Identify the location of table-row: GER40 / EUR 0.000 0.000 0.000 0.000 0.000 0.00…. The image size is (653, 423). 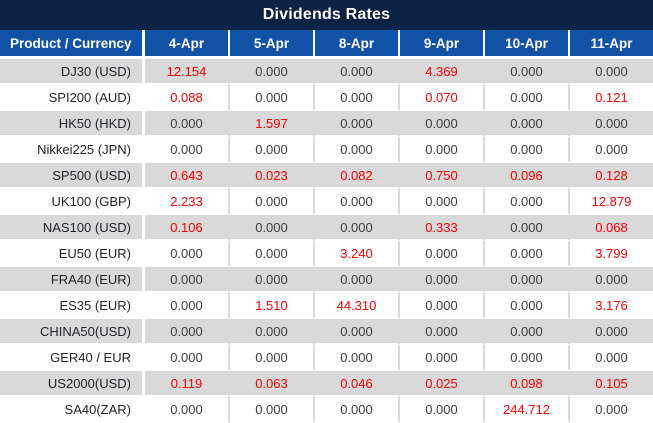
(326, 358).